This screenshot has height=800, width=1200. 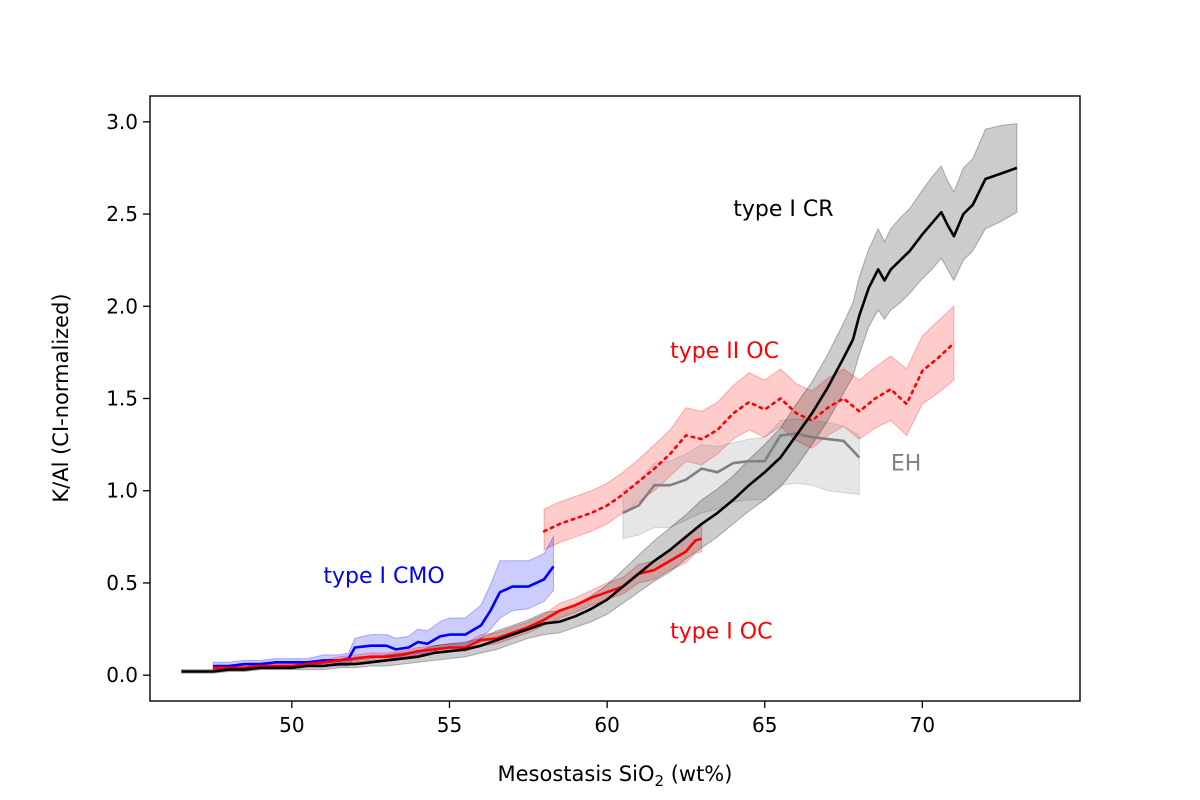 What do you see at coordinates (61, 397) in the screenshot?
I see `y-axis-label: K/Al (CI-normalized)` at bounding box center [61, 397].